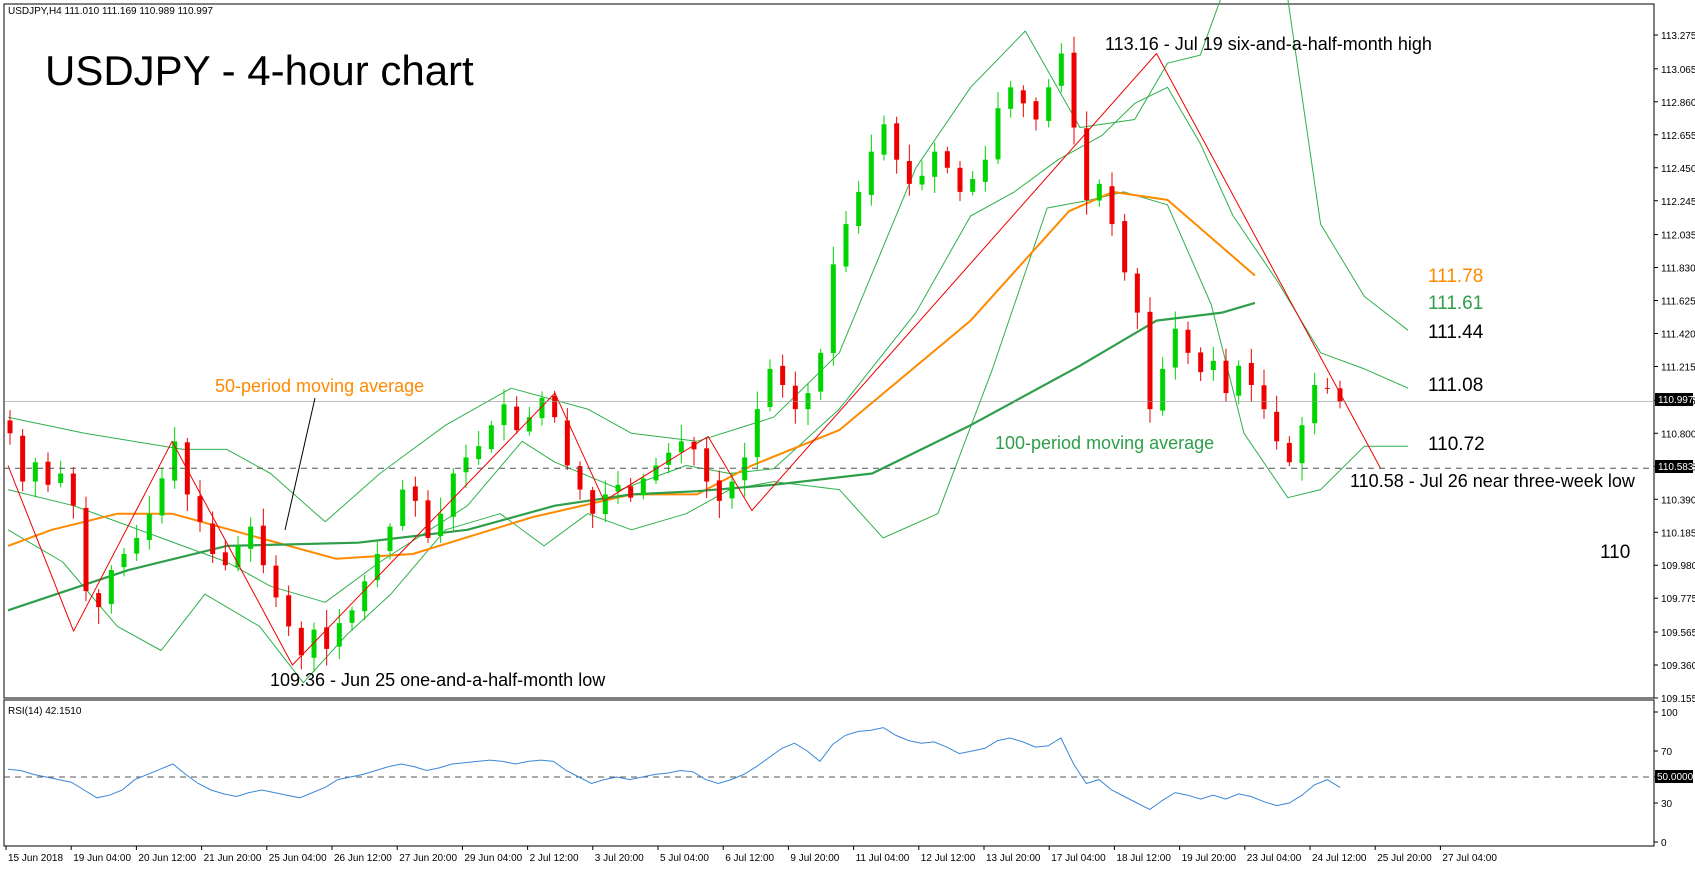  What do you see at coordinates (883, 858) in the screenshot?
I see `x-tick-label: 11 Jul 04:00` at bounding box center [883, 858].